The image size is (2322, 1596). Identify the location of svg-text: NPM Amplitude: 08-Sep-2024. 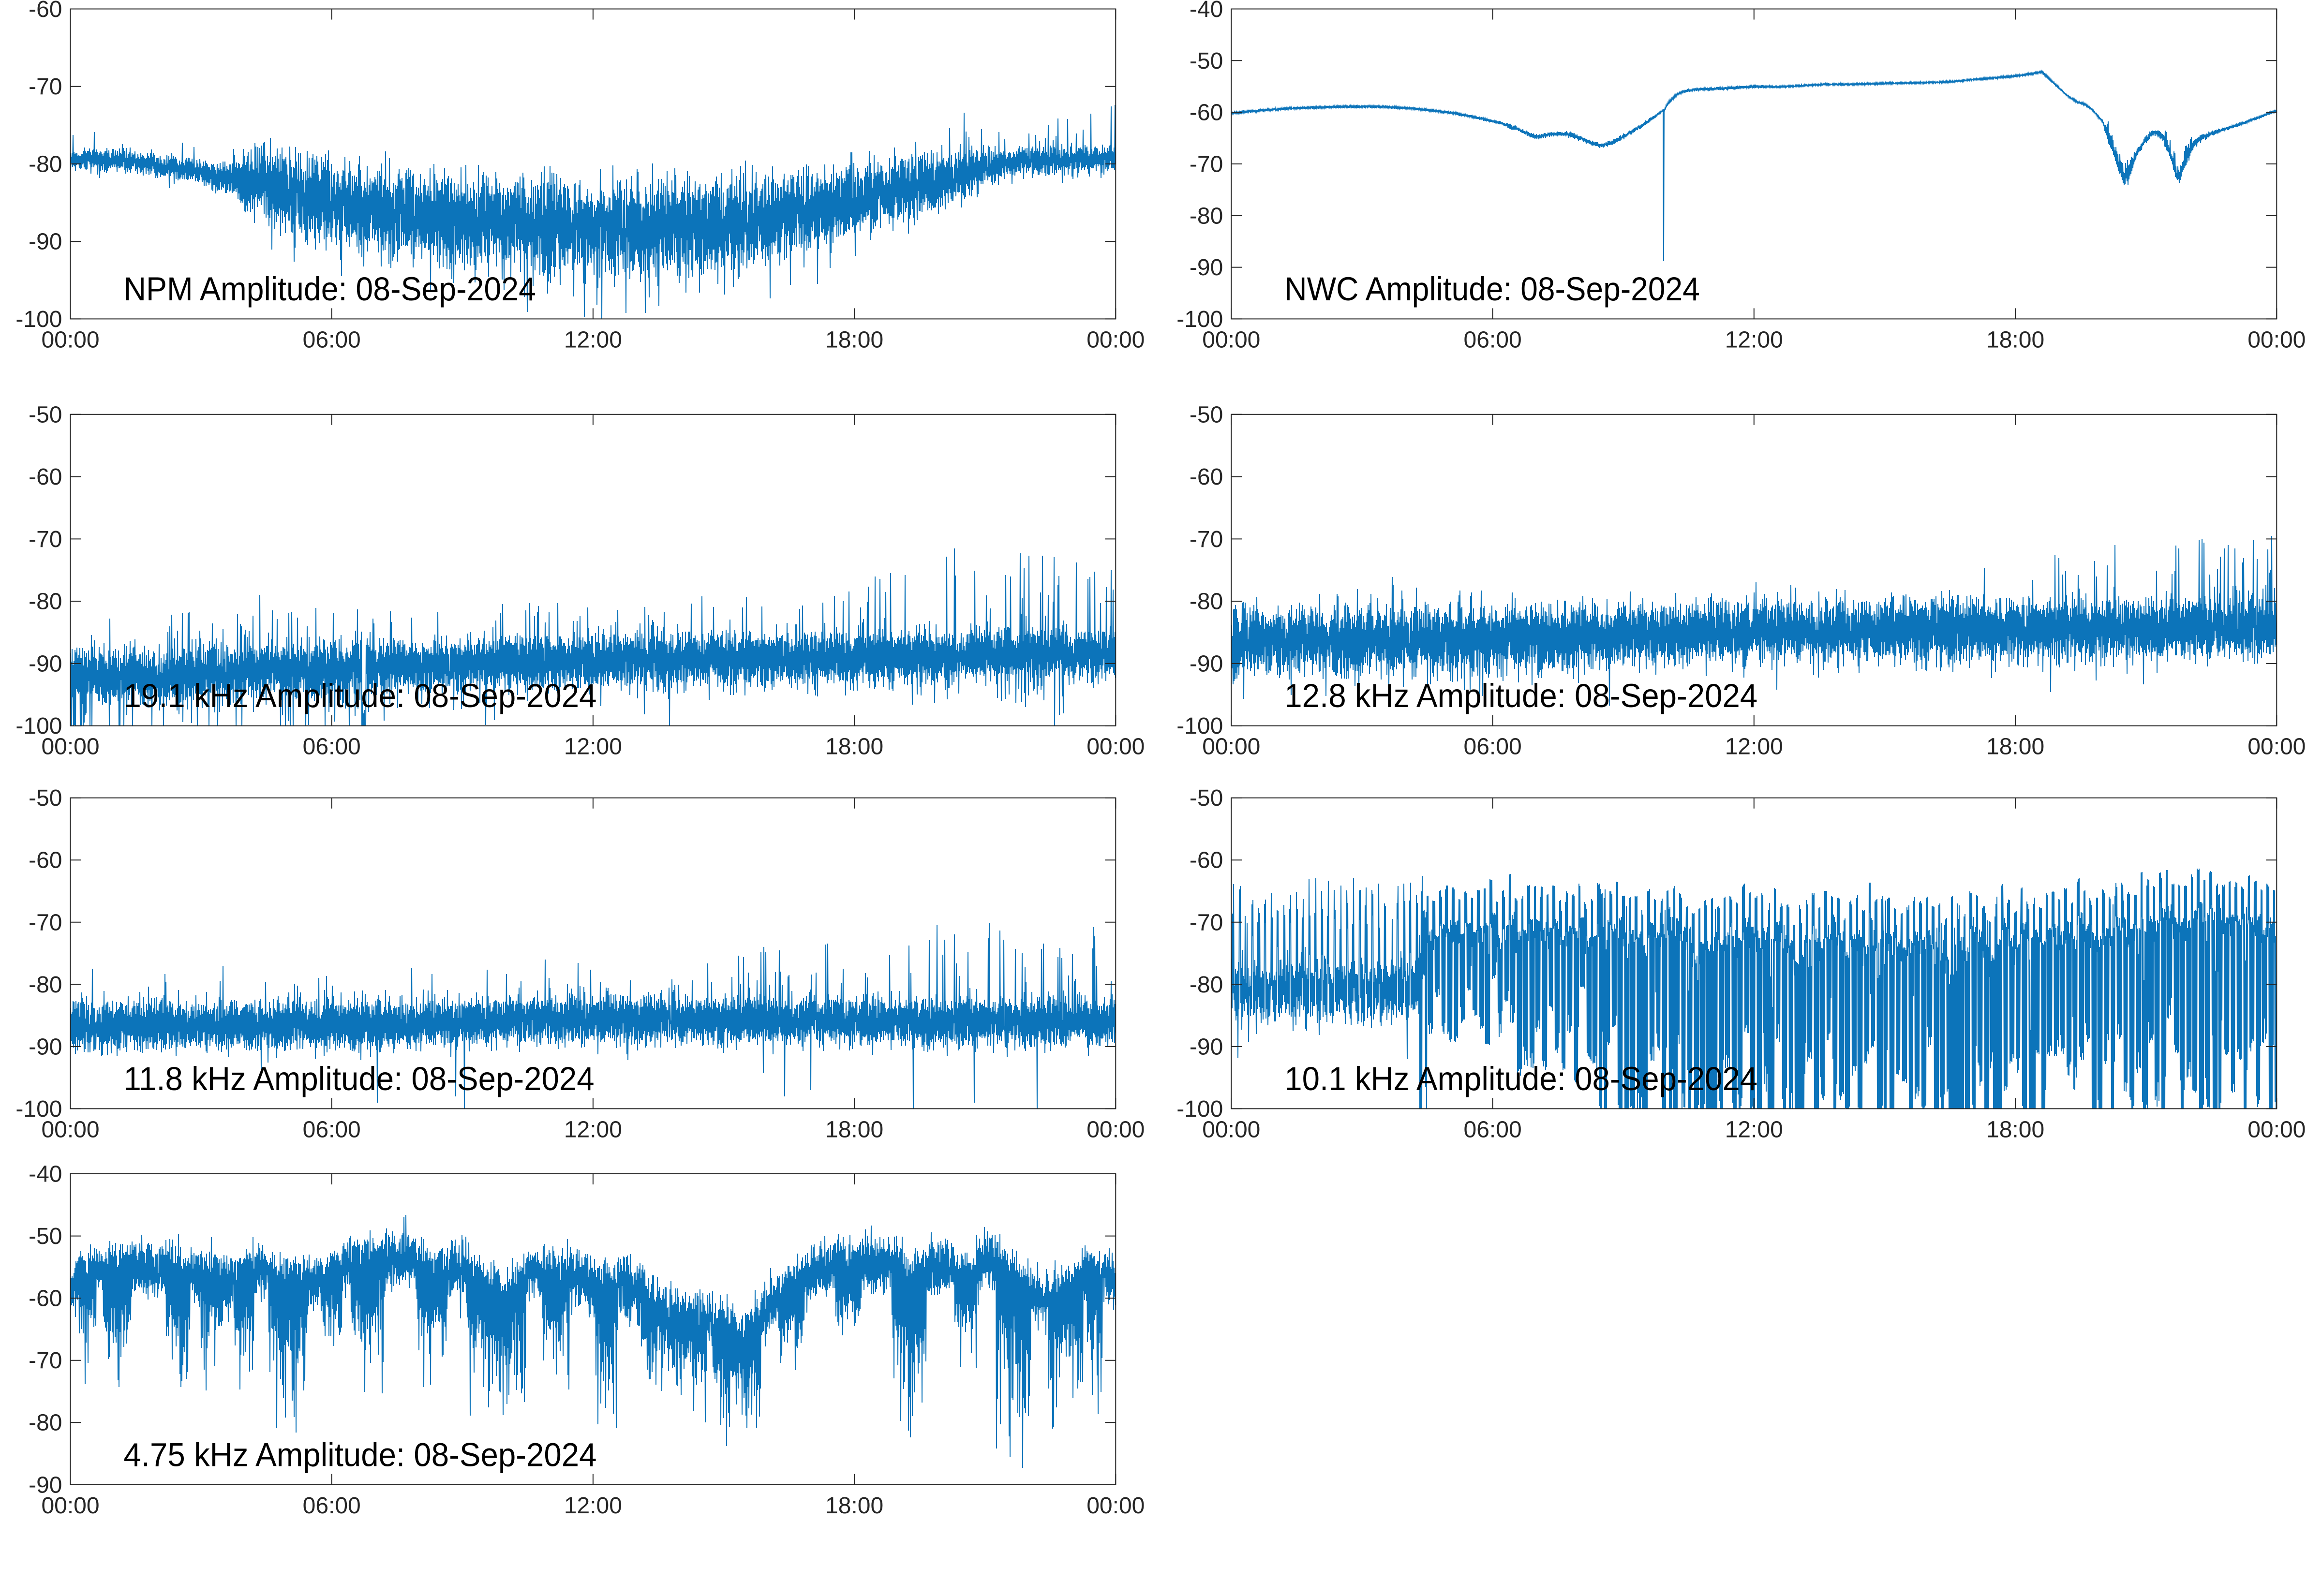
(330, 289).